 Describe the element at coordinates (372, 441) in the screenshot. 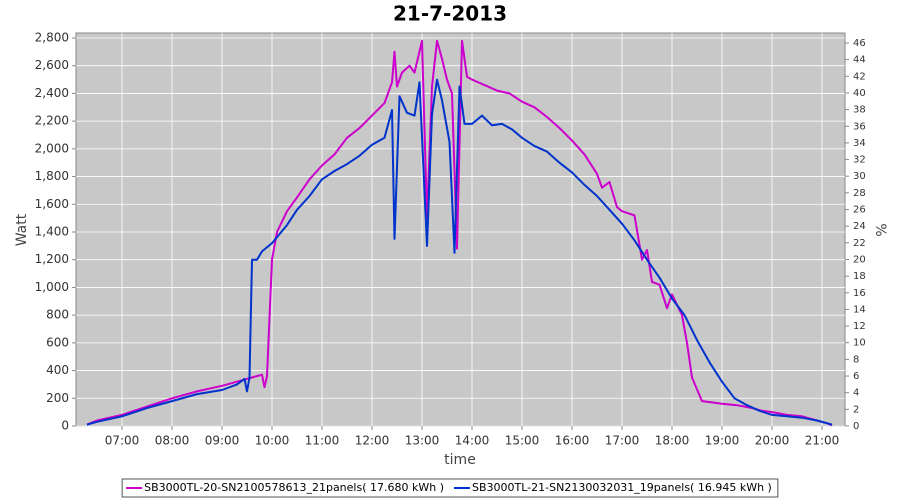

I see `x-tick-label: 12:00` at that location.